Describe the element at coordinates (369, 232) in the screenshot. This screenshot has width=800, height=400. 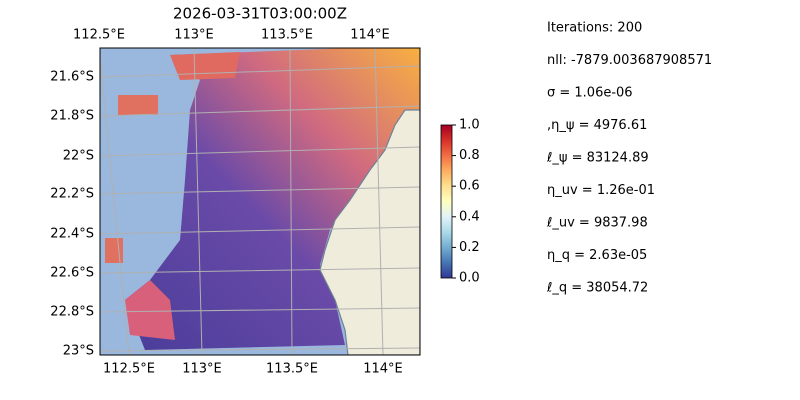
I see `land` at that location.